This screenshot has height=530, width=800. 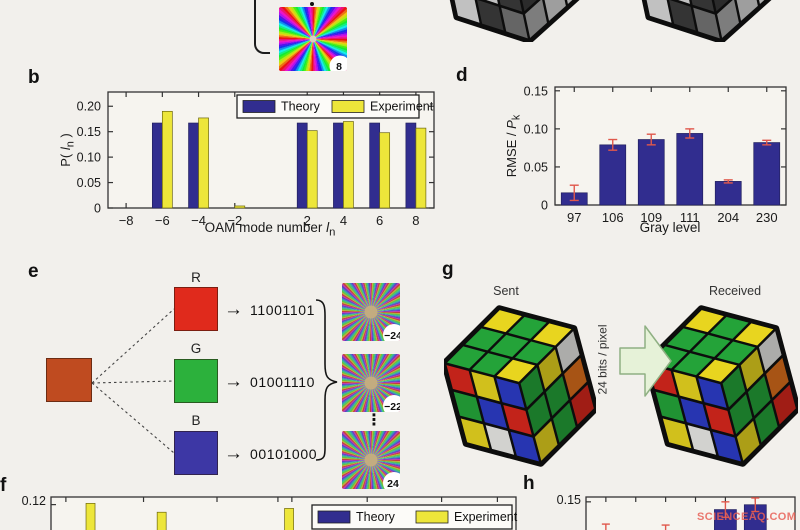 I want to click on panel-e-connectors, so click(x=133, y=381).